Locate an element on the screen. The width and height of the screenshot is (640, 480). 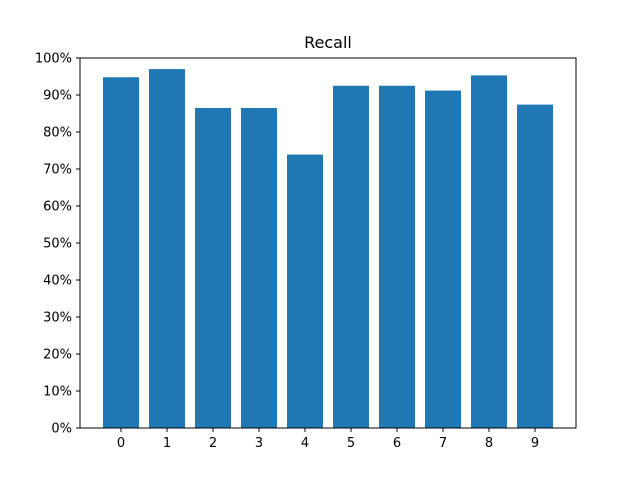
y-tick-label: 70% is located at coordinates (57, 170).